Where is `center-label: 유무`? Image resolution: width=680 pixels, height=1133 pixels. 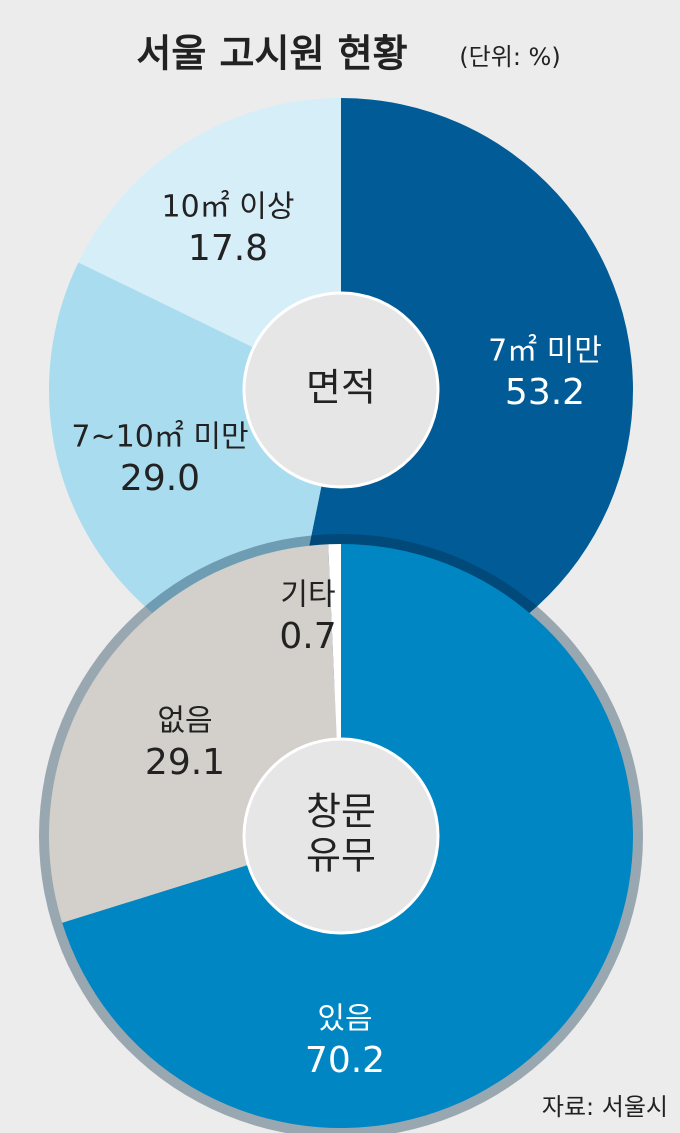 center-label: 유무 is located at coordinates (341, 856).